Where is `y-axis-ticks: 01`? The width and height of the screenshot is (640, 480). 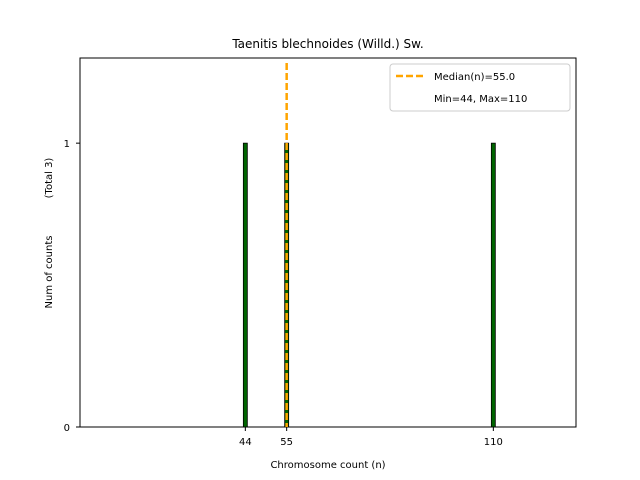 y-axis-ticks: 01 is located at coordinates (72, 286).